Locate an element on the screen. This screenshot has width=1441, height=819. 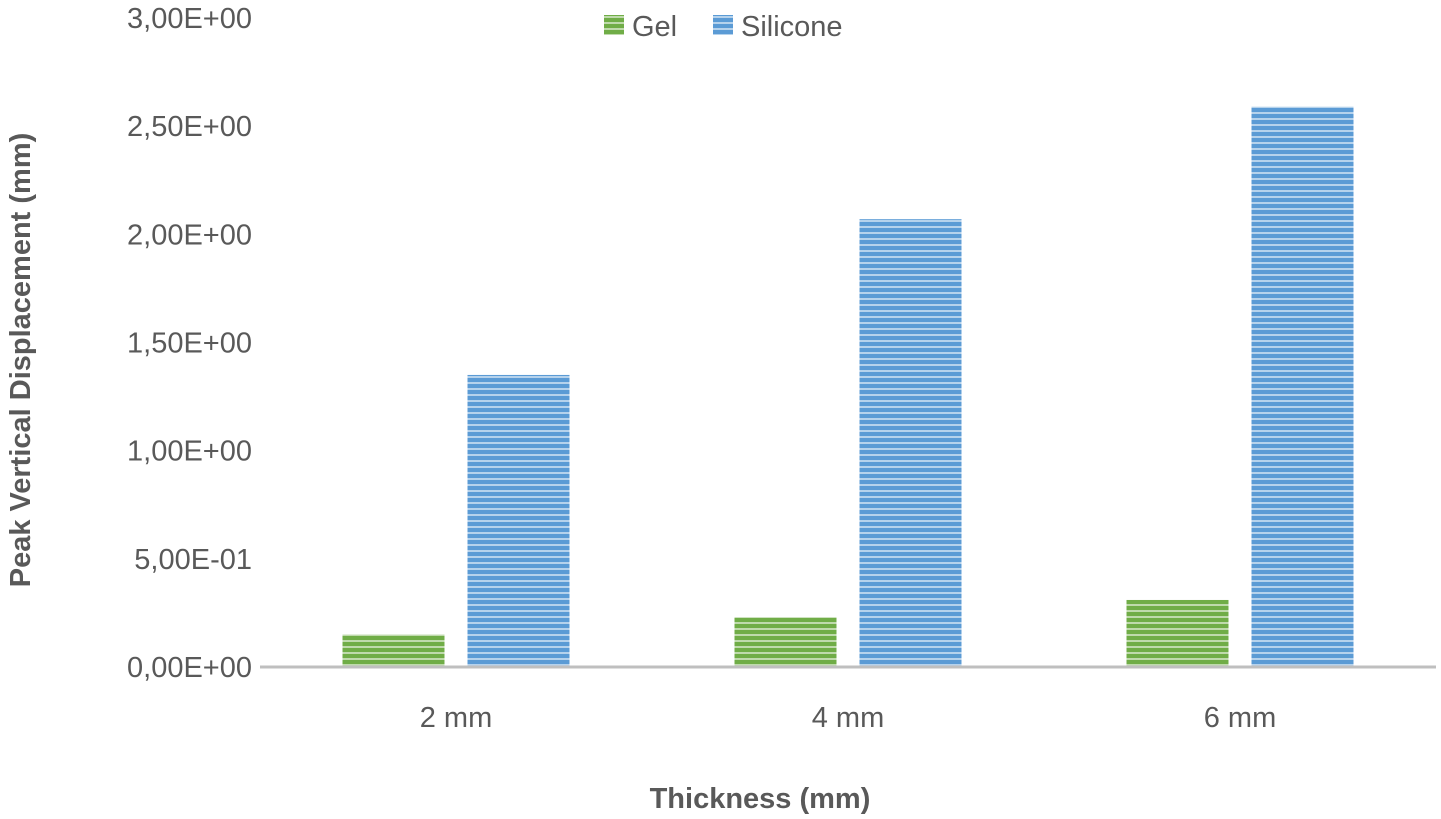
y-tick-label: 1,00E+00 is located at coordinates (189, 452).